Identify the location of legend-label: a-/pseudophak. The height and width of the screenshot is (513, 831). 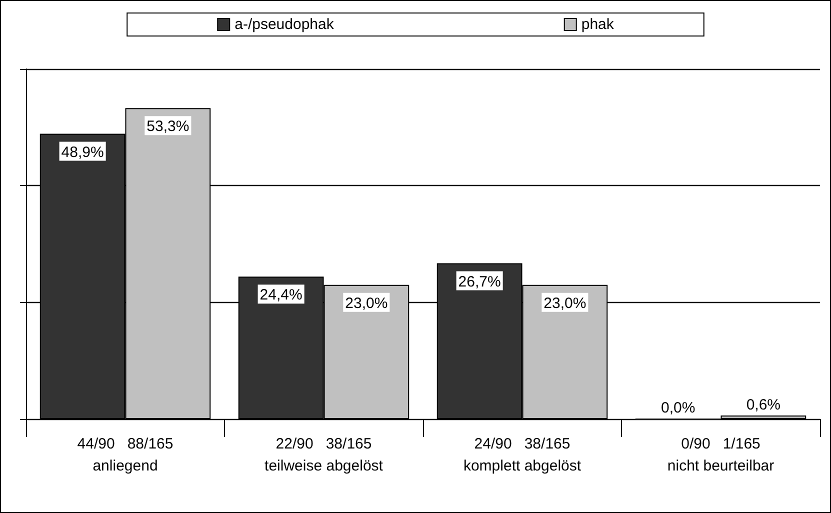
(284, 24).